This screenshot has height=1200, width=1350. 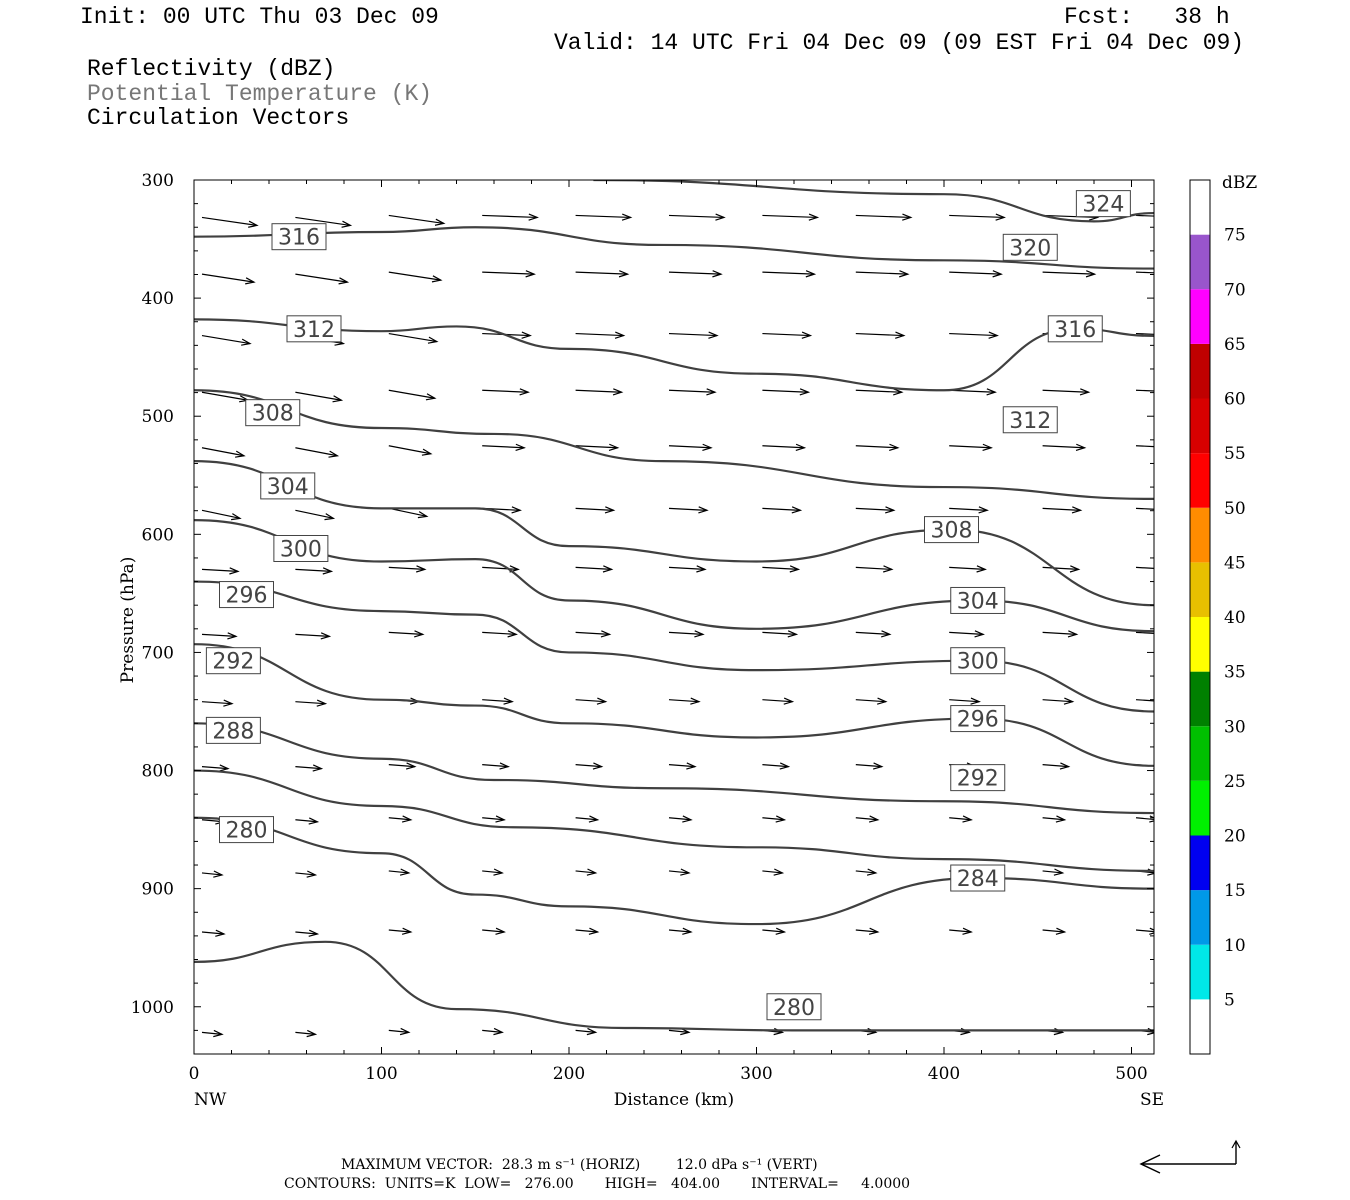 I want to click on field-reflectivity: Reflectivity (dBZ), so click(x=211, y=69).